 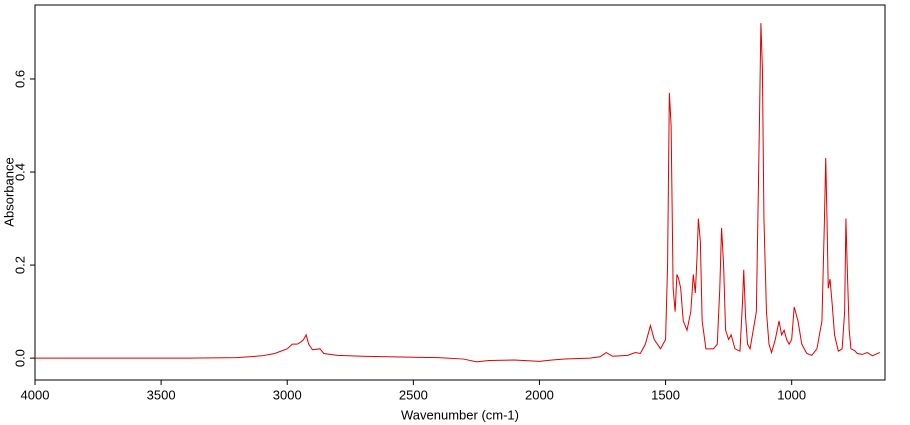 I want to click on x-tick-label: 3500, so click(x=161, y=394).